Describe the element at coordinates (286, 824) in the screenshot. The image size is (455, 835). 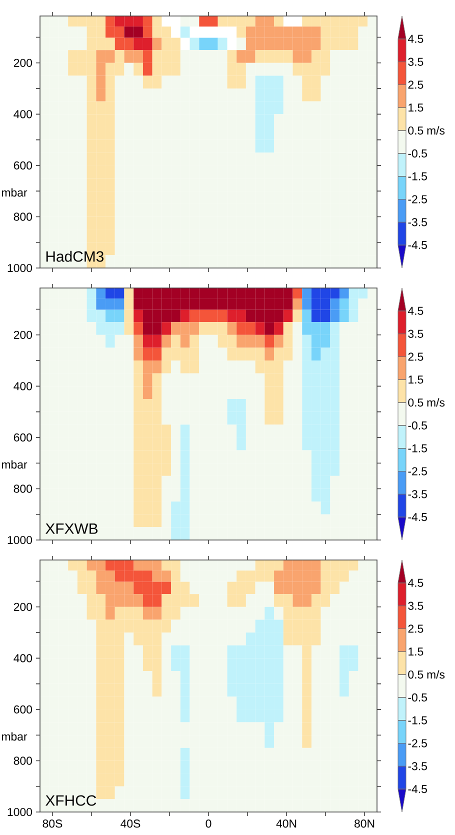
I see `x-tick-label: 40N` at that location.